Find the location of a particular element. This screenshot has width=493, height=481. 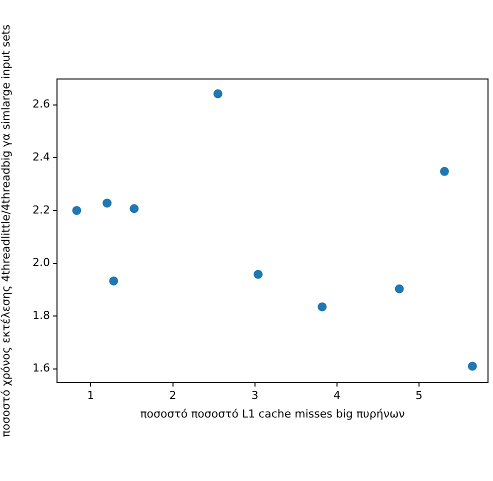

y-tick-label: 2.6 is located at coordinates (41, 104).